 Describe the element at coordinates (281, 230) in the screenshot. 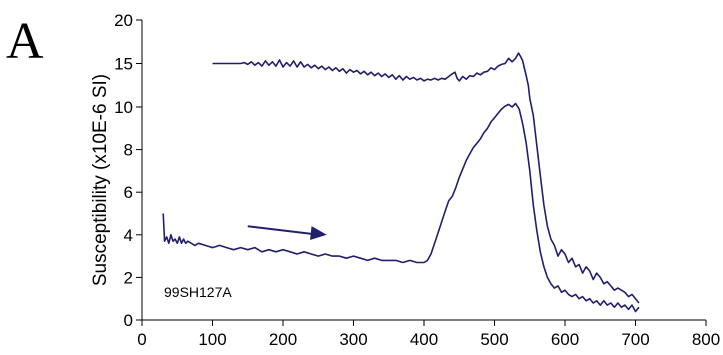

I see `arrow-shaft` at that location.